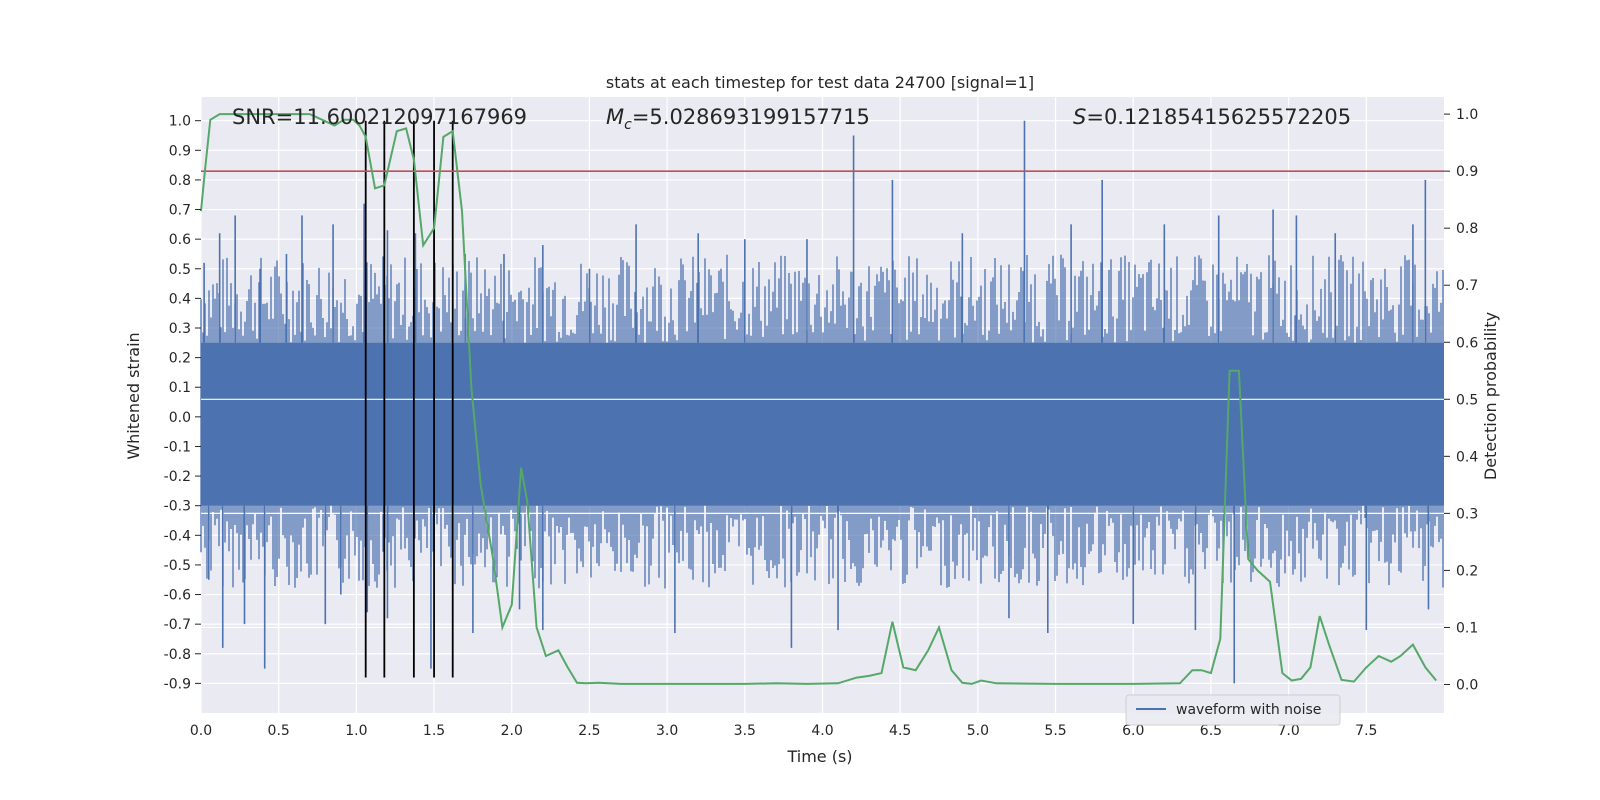  Describe the element at coordinates (1248, 710) in the screenshot. I see `legend-label: waveform with noise` at that location.